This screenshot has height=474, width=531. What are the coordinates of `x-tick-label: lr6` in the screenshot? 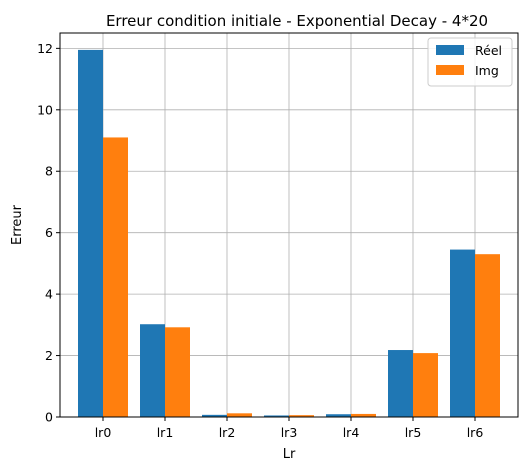 It's located at (475, 432).